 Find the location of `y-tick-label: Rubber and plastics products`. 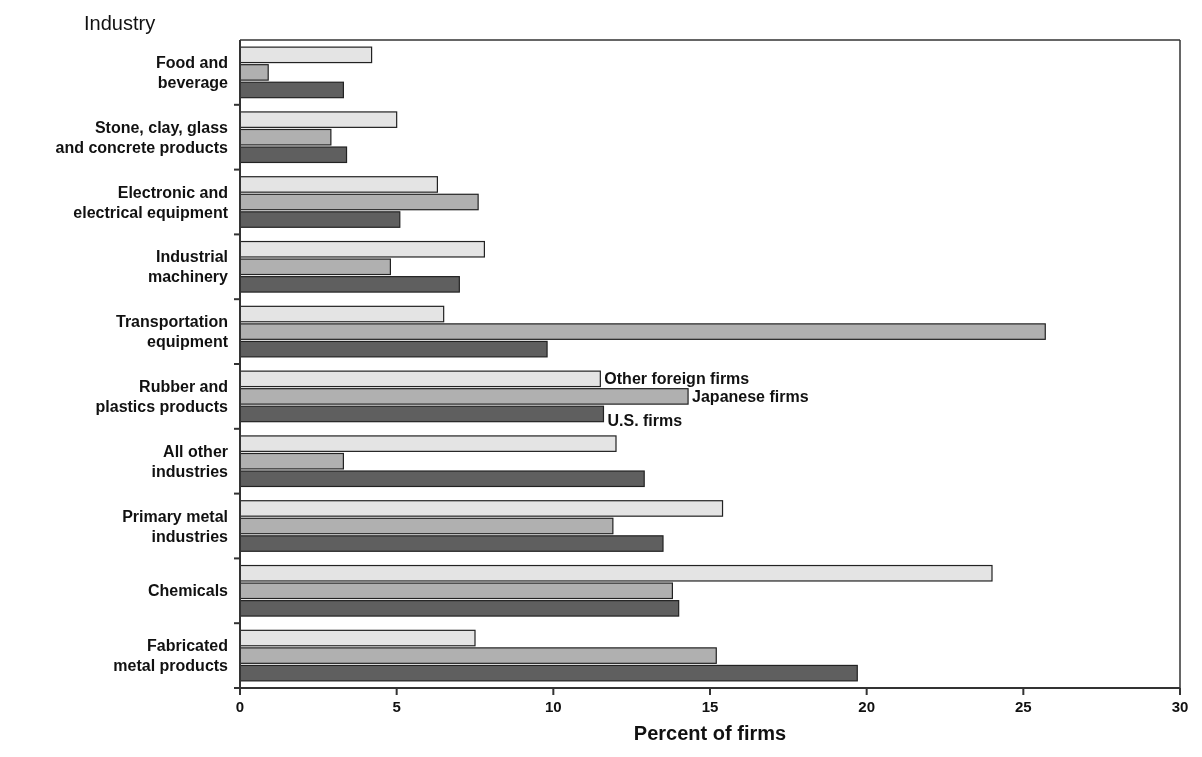

y-tick-label: Rubber and plastics products is located at coordinates (162, 396).